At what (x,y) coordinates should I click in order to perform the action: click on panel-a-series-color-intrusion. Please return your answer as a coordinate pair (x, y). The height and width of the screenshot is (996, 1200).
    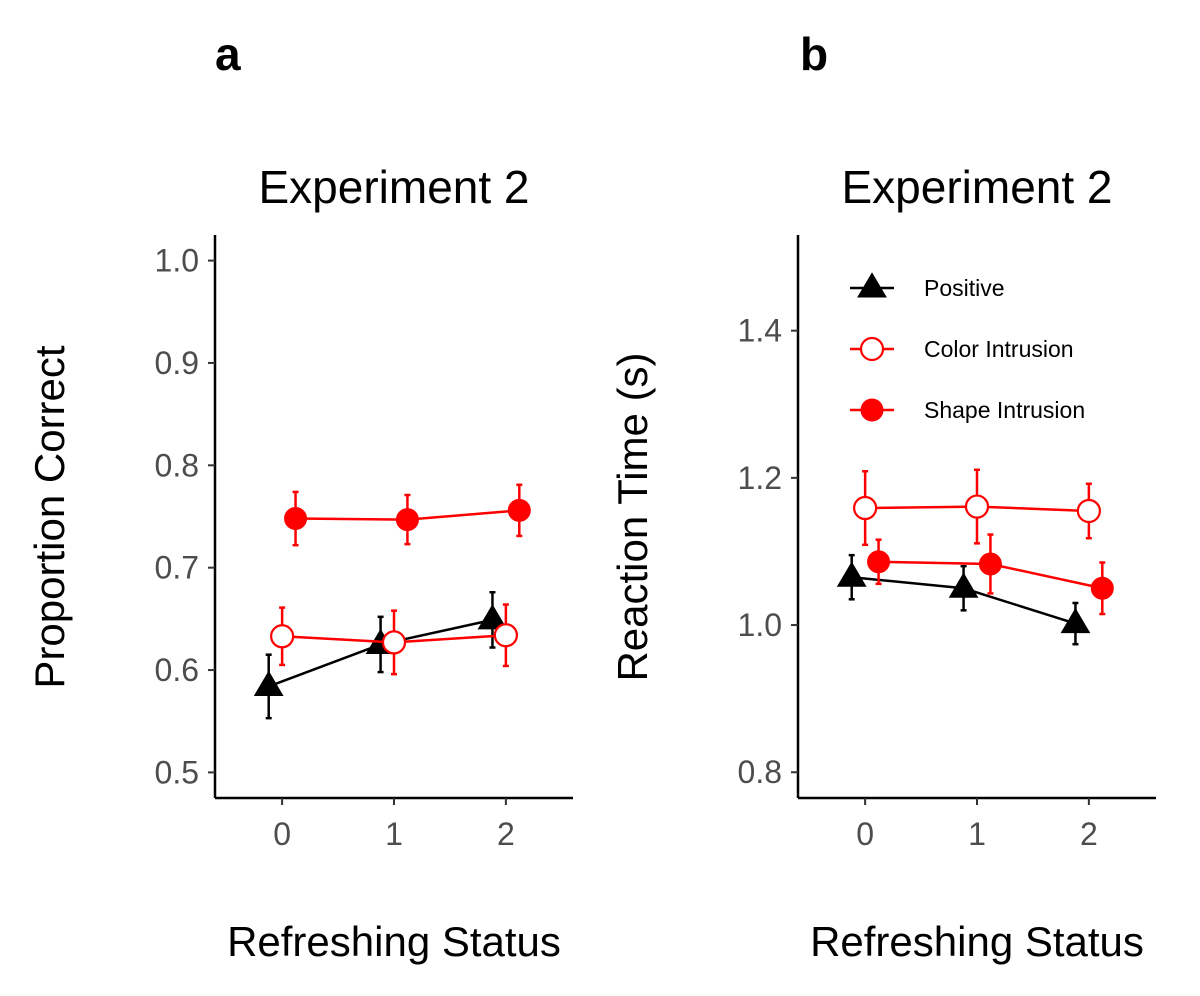
    Looking at the image, I should click on (394, 639).